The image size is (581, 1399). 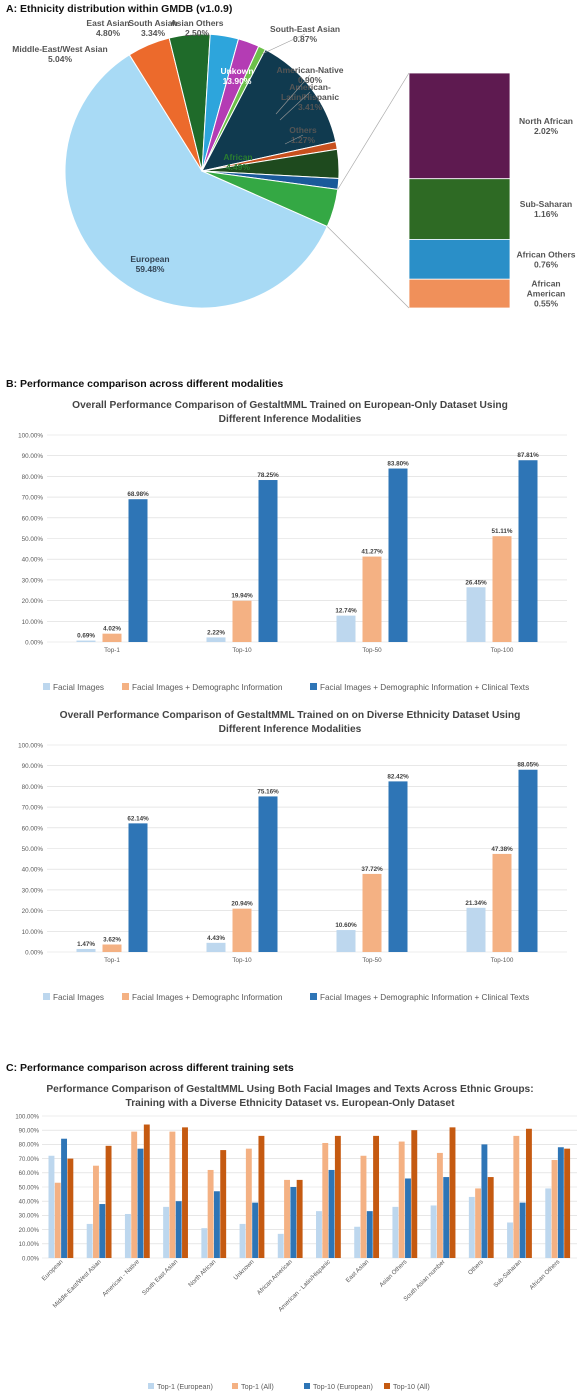 I want to click on pie-label-east-asian-value: 4.80%, so click(x=108, y=33).